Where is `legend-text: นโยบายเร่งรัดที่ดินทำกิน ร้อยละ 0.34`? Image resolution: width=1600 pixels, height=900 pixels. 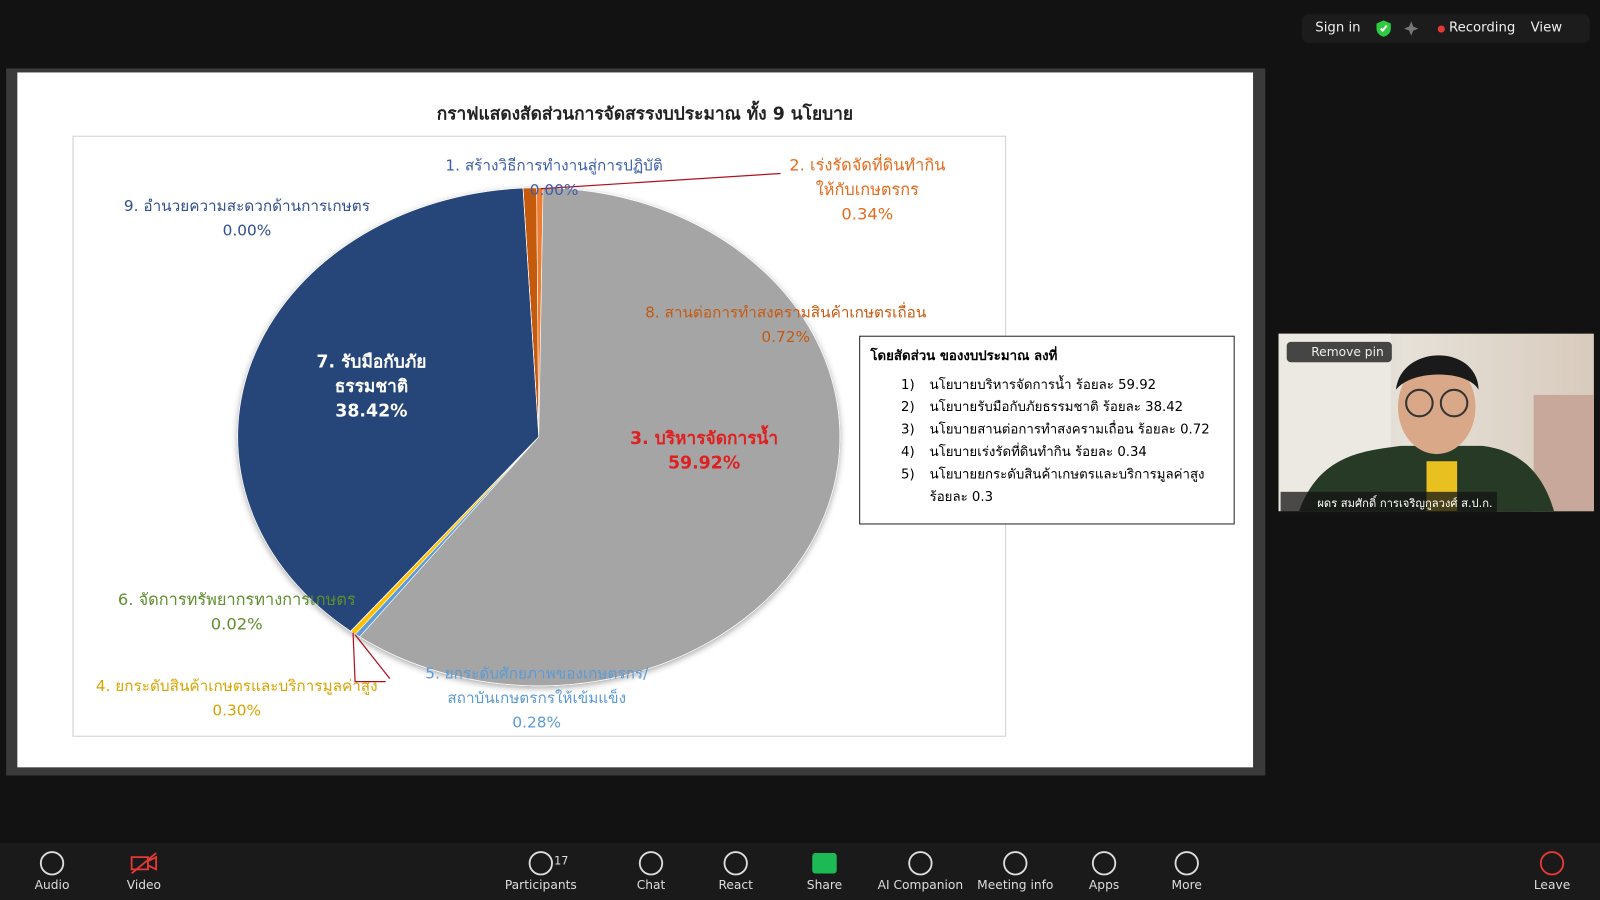
legend-text: นโยบายเร่งรัดที่ดินทำกิน ร้อยละ 0.34 is located at coordinates (1038, 452).